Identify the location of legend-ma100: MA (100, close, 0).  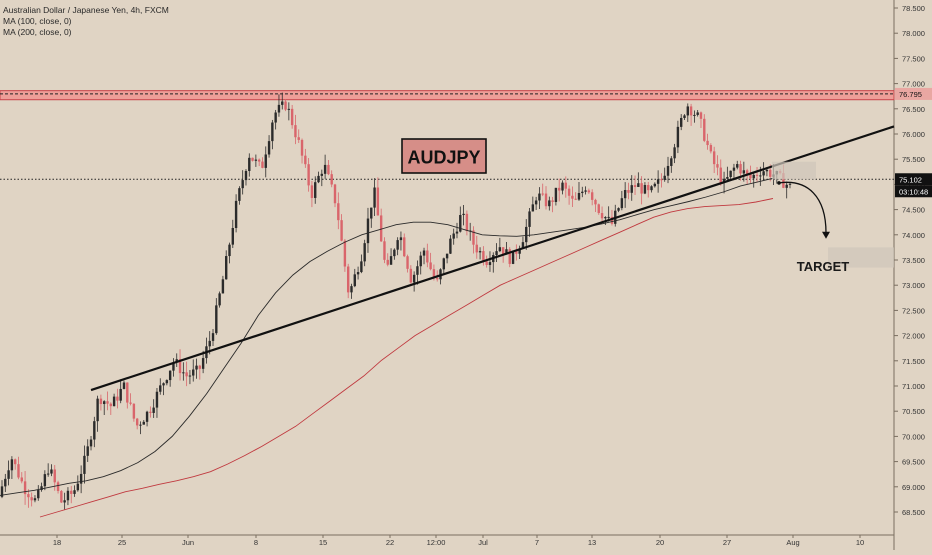
(37, 21).